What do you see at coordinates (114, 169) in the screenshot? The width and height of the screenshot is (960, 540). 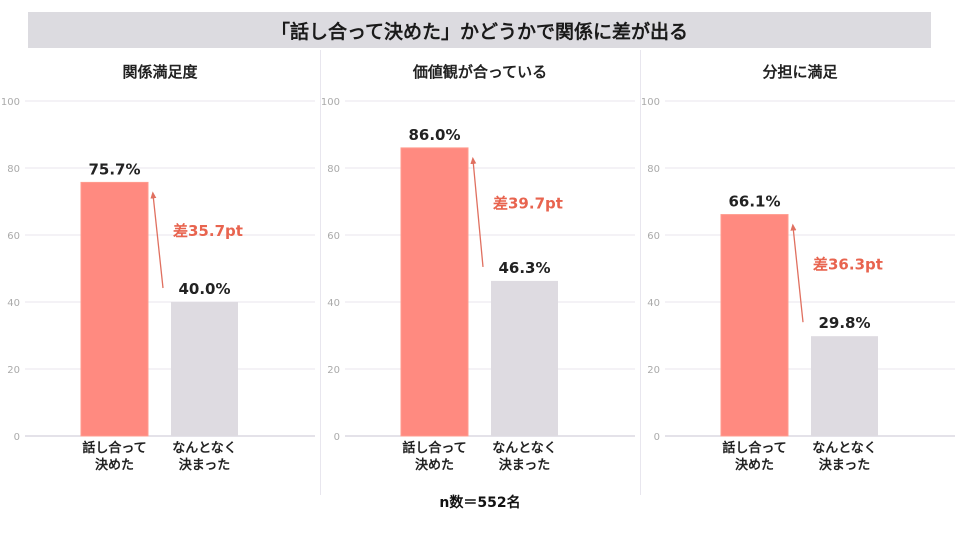 I see `data-label: 75.7%` at bounding box center [114, 169].